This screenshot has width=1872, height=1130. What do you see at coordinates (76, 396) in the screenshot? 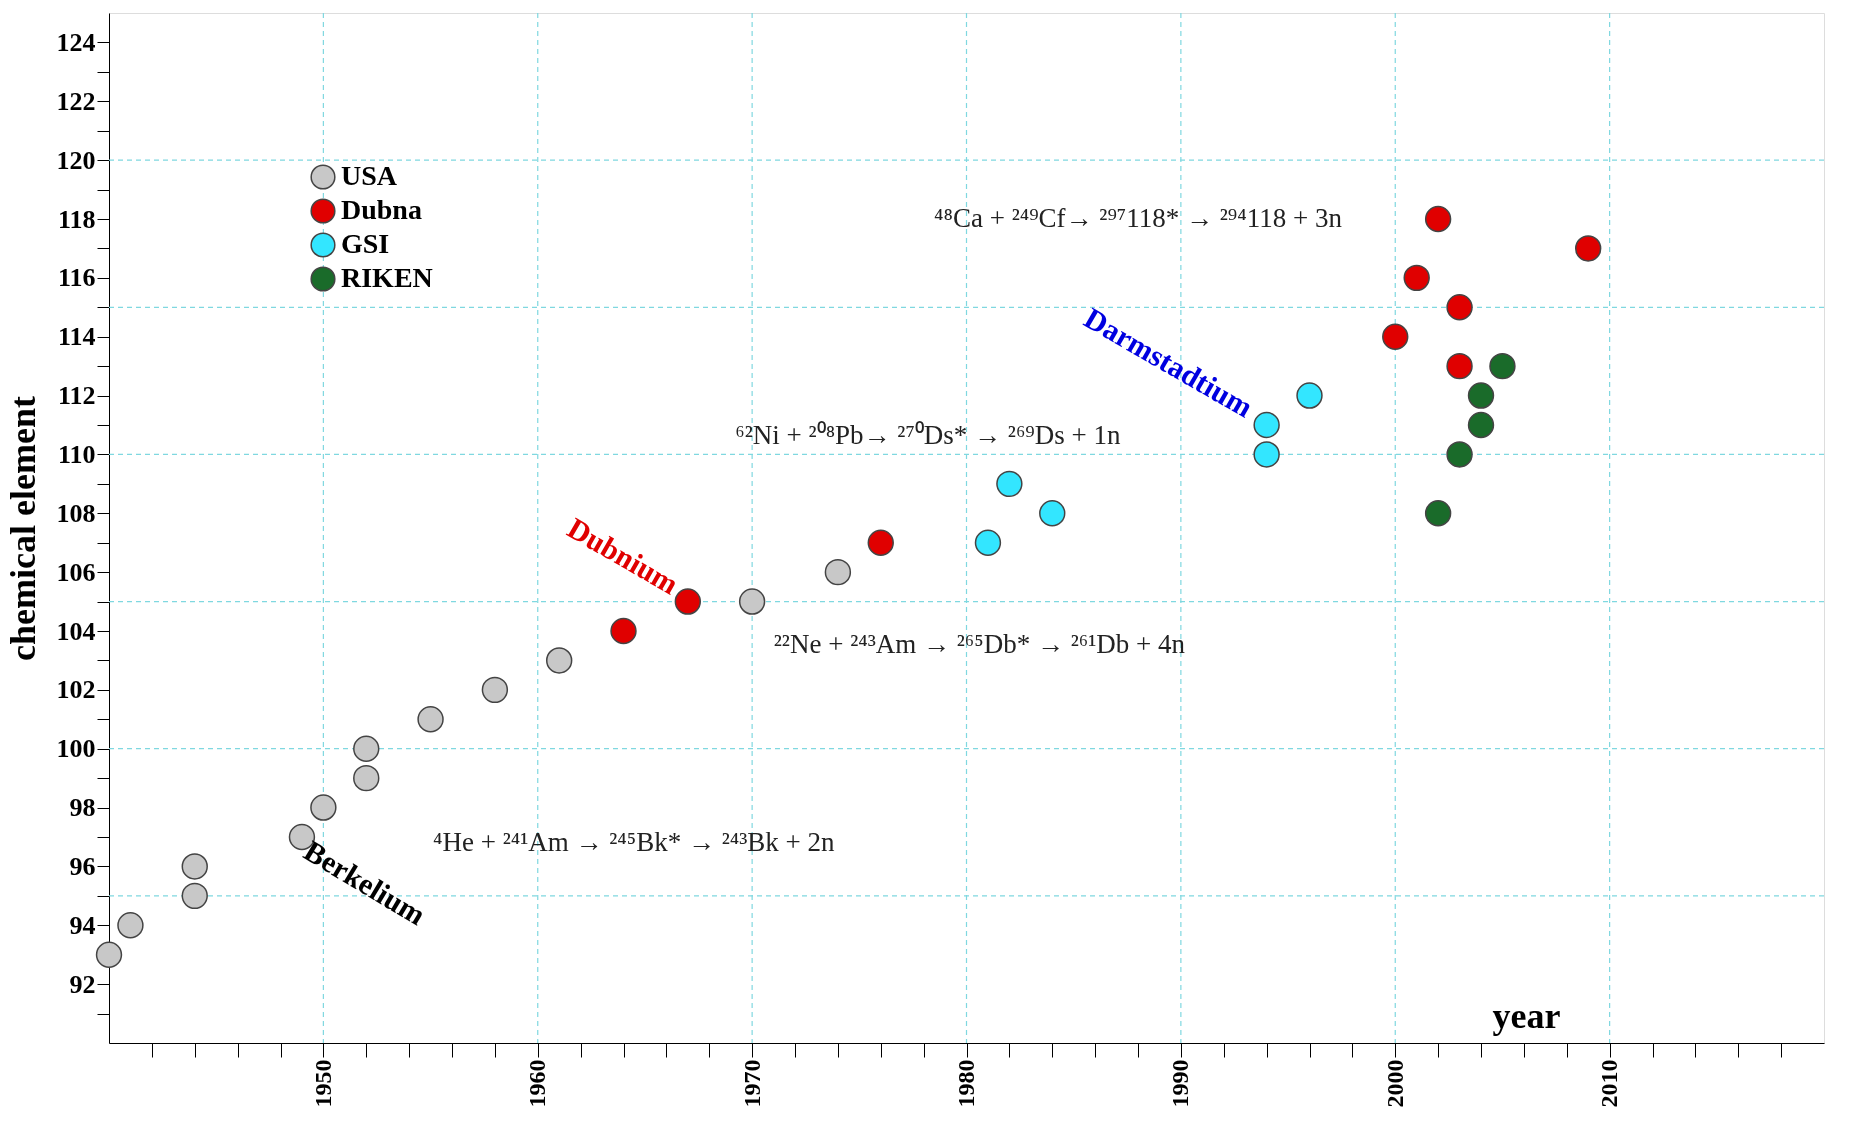
I see `y-tick-label: 112` at bounding box center [76, 396].